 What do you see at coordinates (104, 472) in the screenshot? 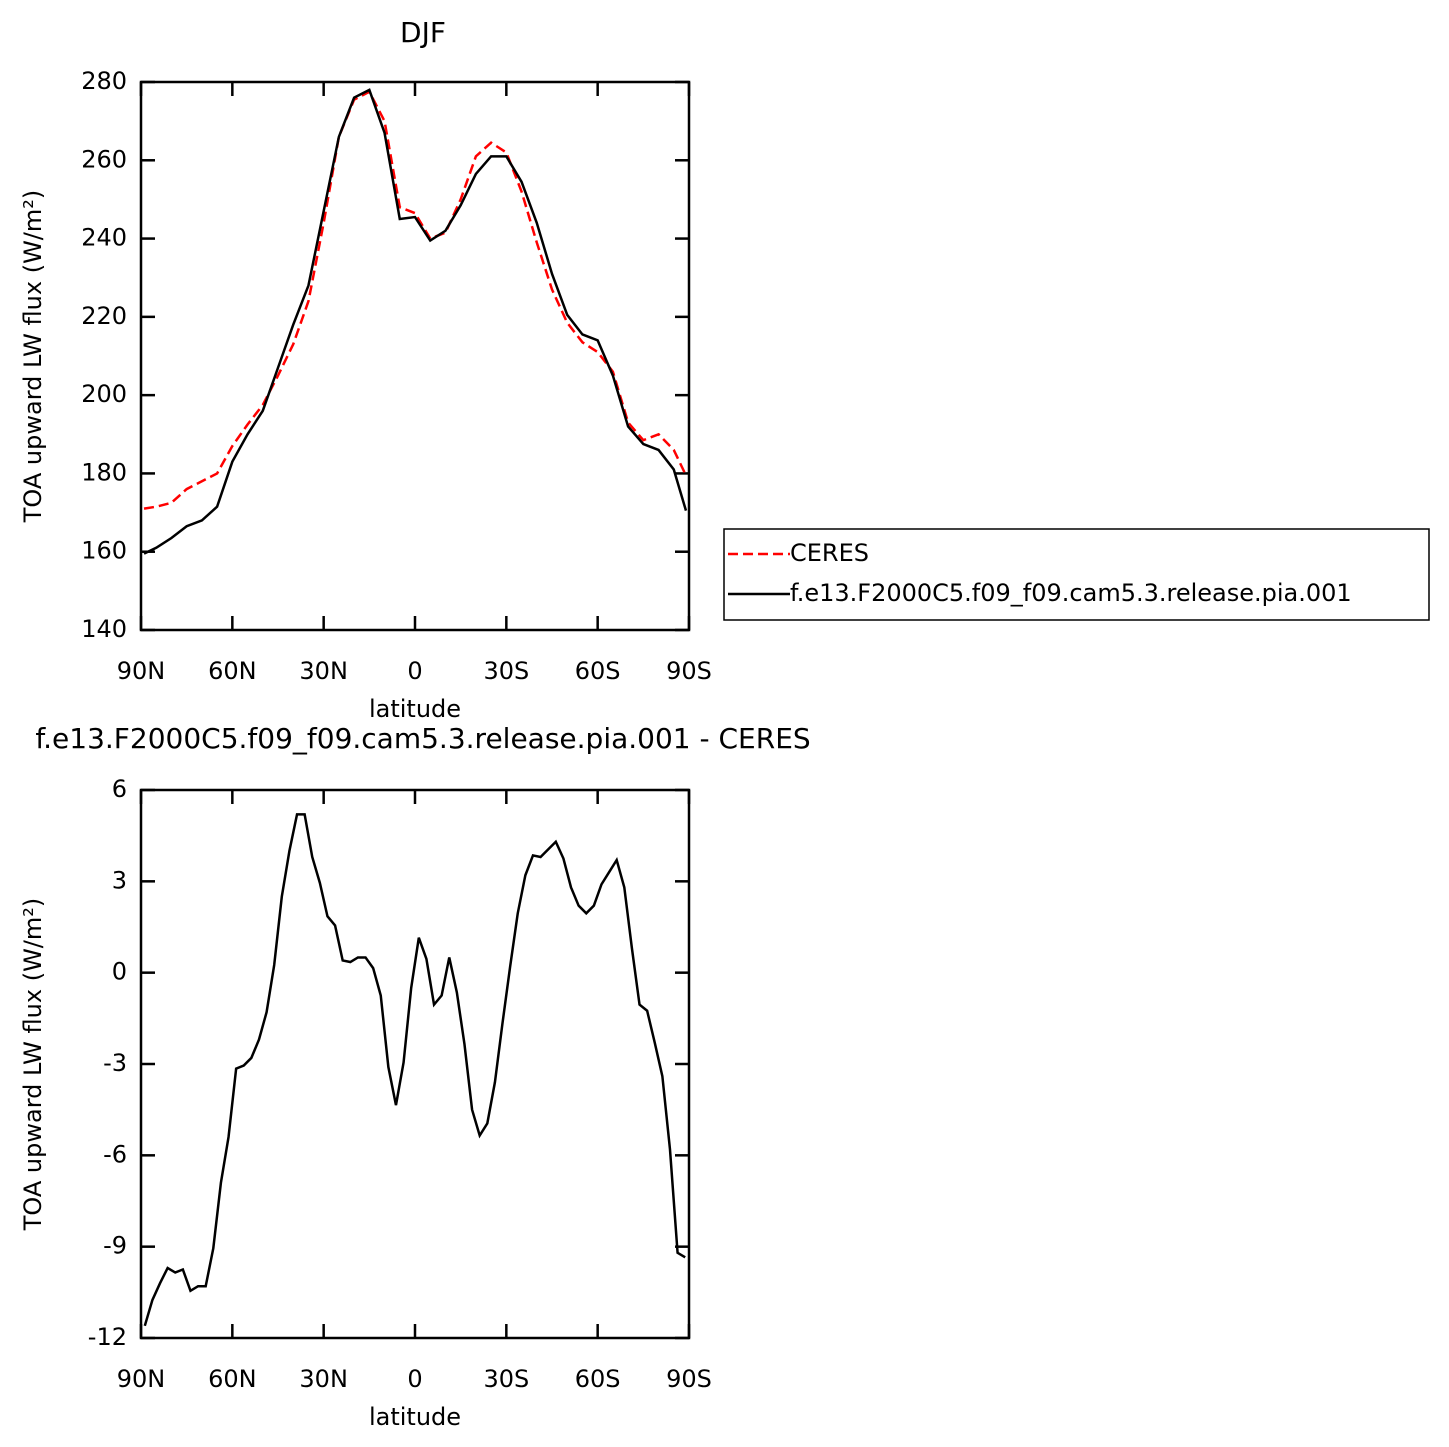
I see `y-tick-label: 180` at bounding box center [104, 472].